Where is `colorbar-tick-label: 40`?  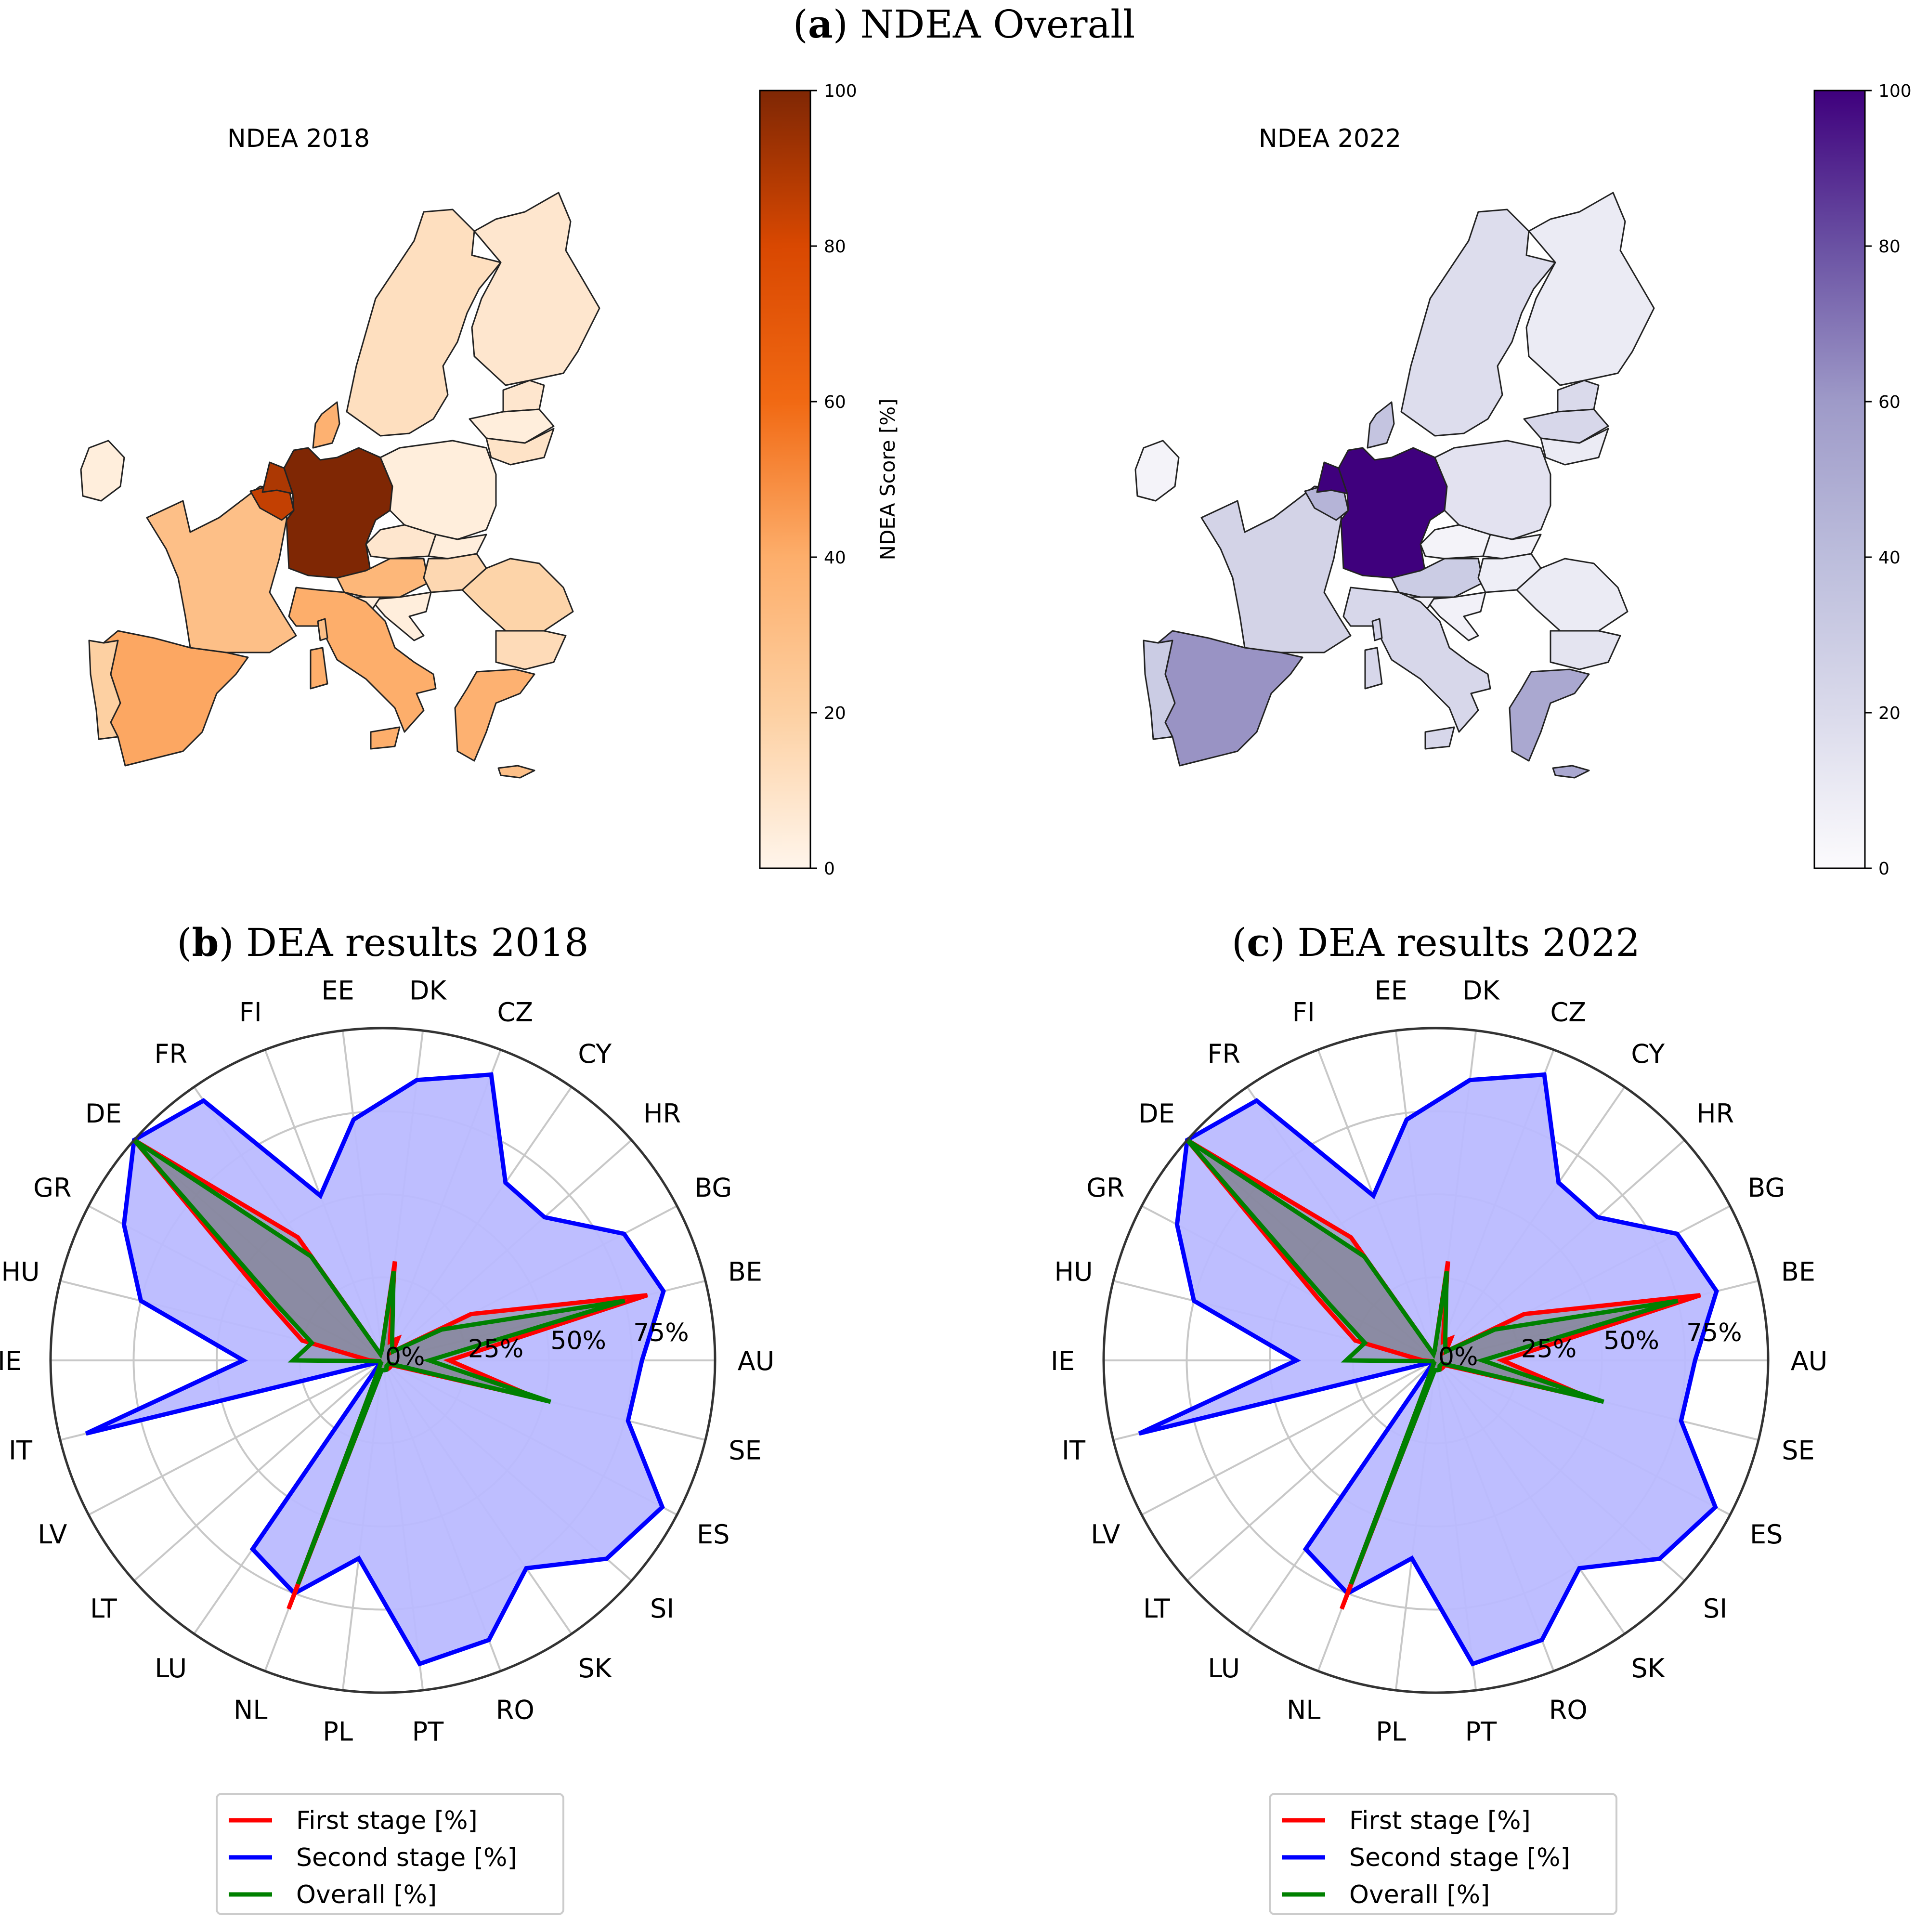
colorbar-tick-label: 40 is located at coordinates (1890, 558).